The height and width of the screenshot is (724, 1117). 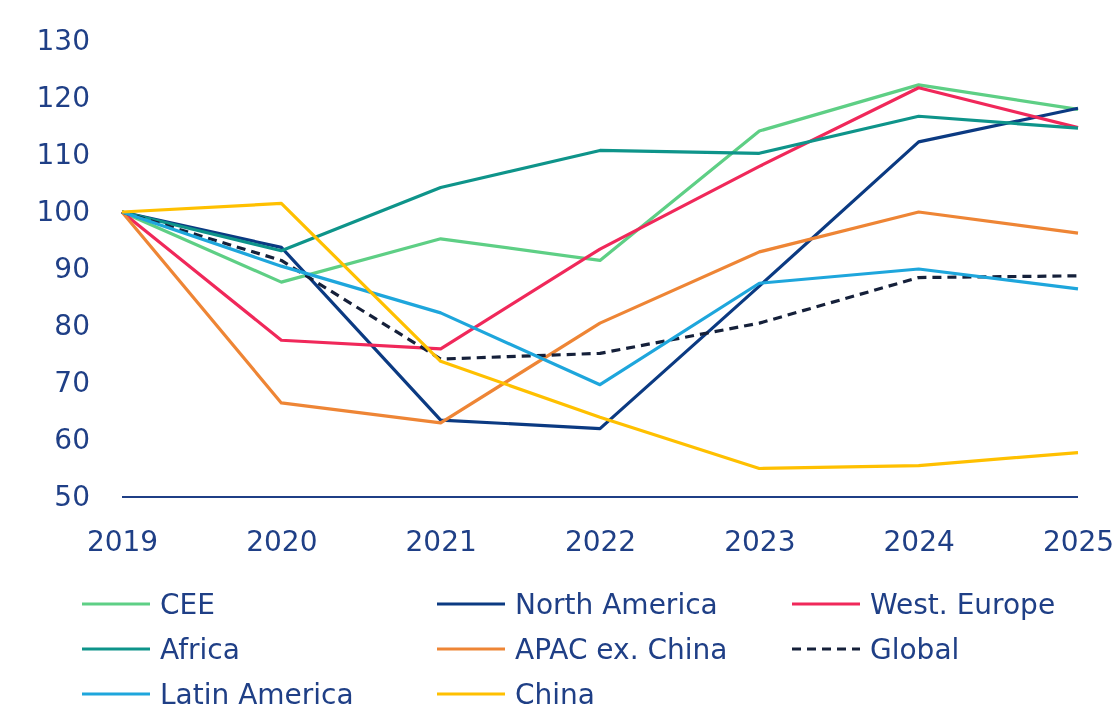 What do you see at coordinates (257, 694) in the screenshot?
I see `legend-label: Latin America` at bounding box center [257, 694].